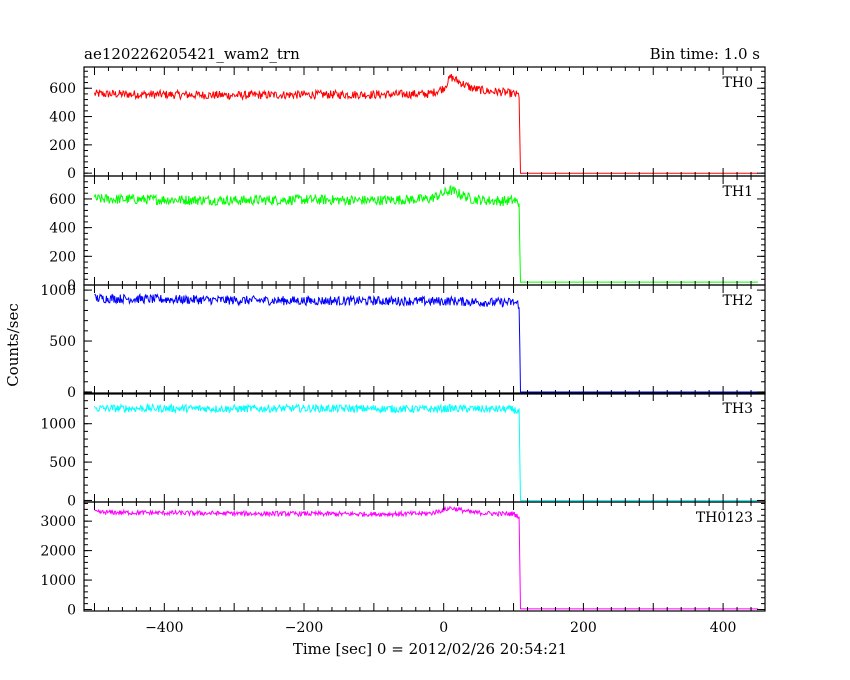 The height and width of the screenshot is (680, 850). I want to click on panel-th2: 0 500 1000 TH2, so click(403, 342).